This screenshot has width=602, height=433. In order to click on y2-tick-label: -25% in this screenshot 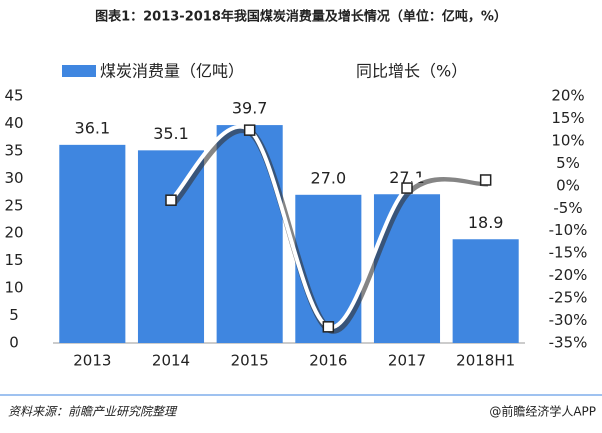, I will do `click(568, 298)`.